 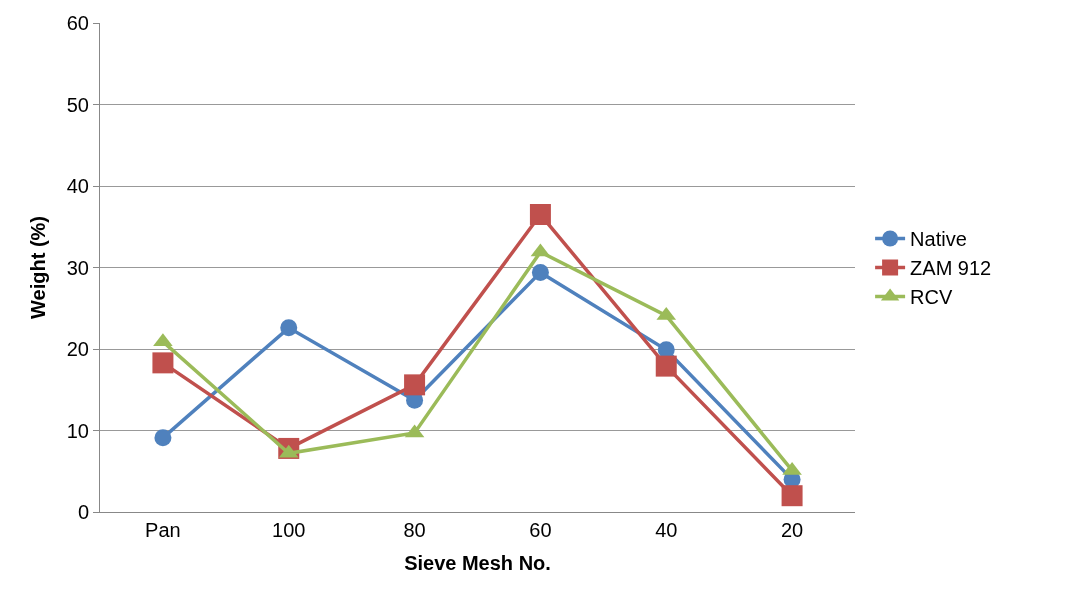 I want to click on x-tick-label: Pan, so click(x=163, y=530).